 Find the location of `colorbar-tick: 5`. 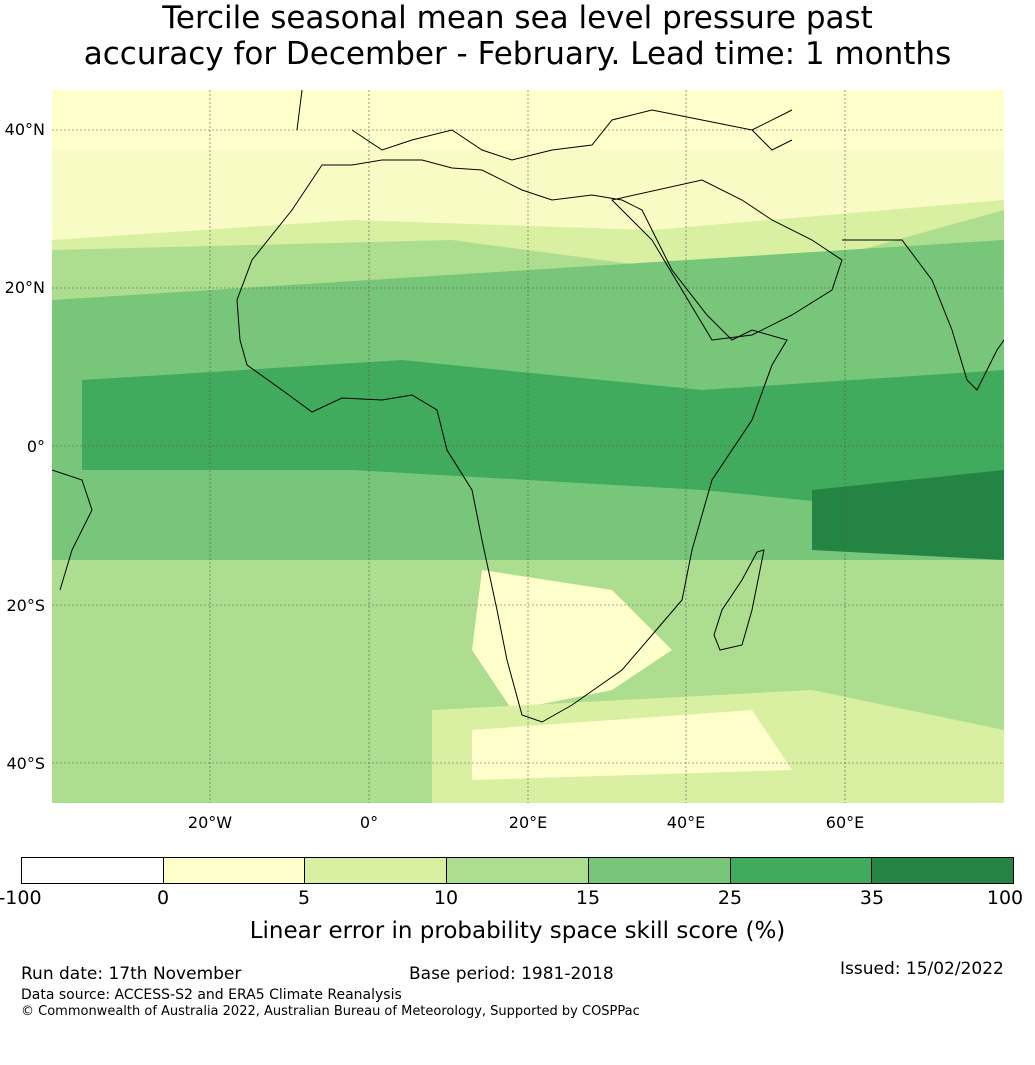

colorbar-tick: 5 is located at coordinates (304, 898).